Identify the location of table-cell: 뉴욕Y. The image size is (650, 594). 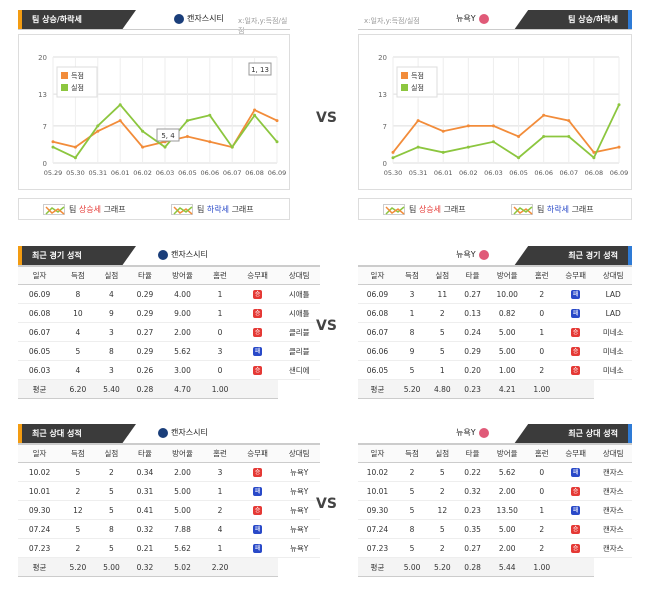
(299, 491).